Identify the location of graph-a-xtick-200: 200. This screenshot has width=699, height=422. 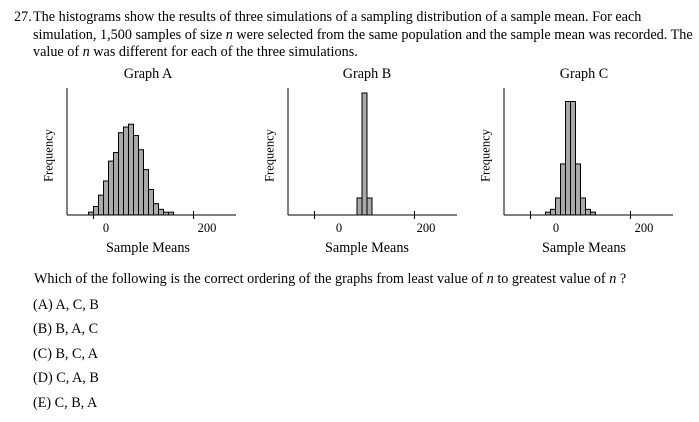
(207, 228).